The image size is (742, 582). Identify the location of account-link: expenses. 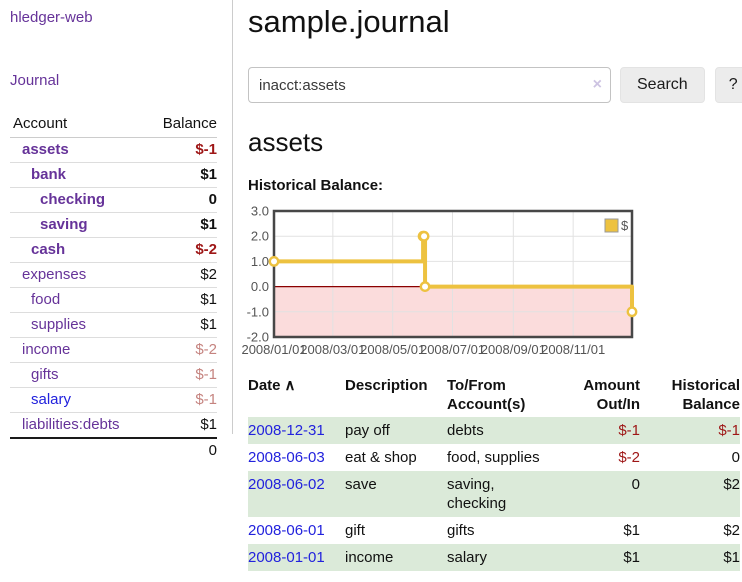
(54, 274).